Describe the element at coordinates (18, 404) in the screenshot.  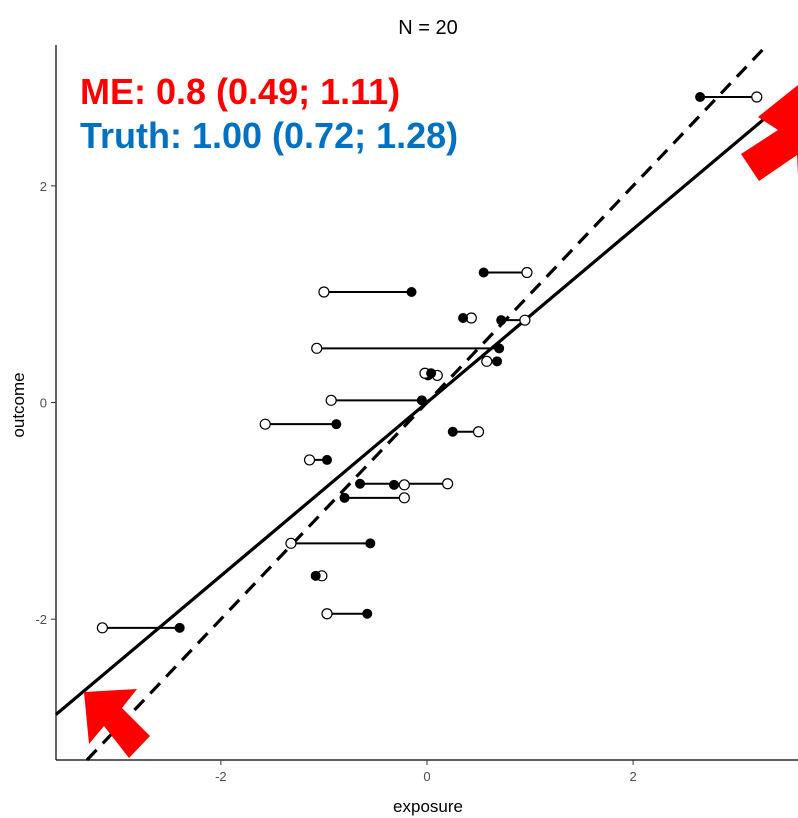
I see `y-axis-title: outcome` at that location.